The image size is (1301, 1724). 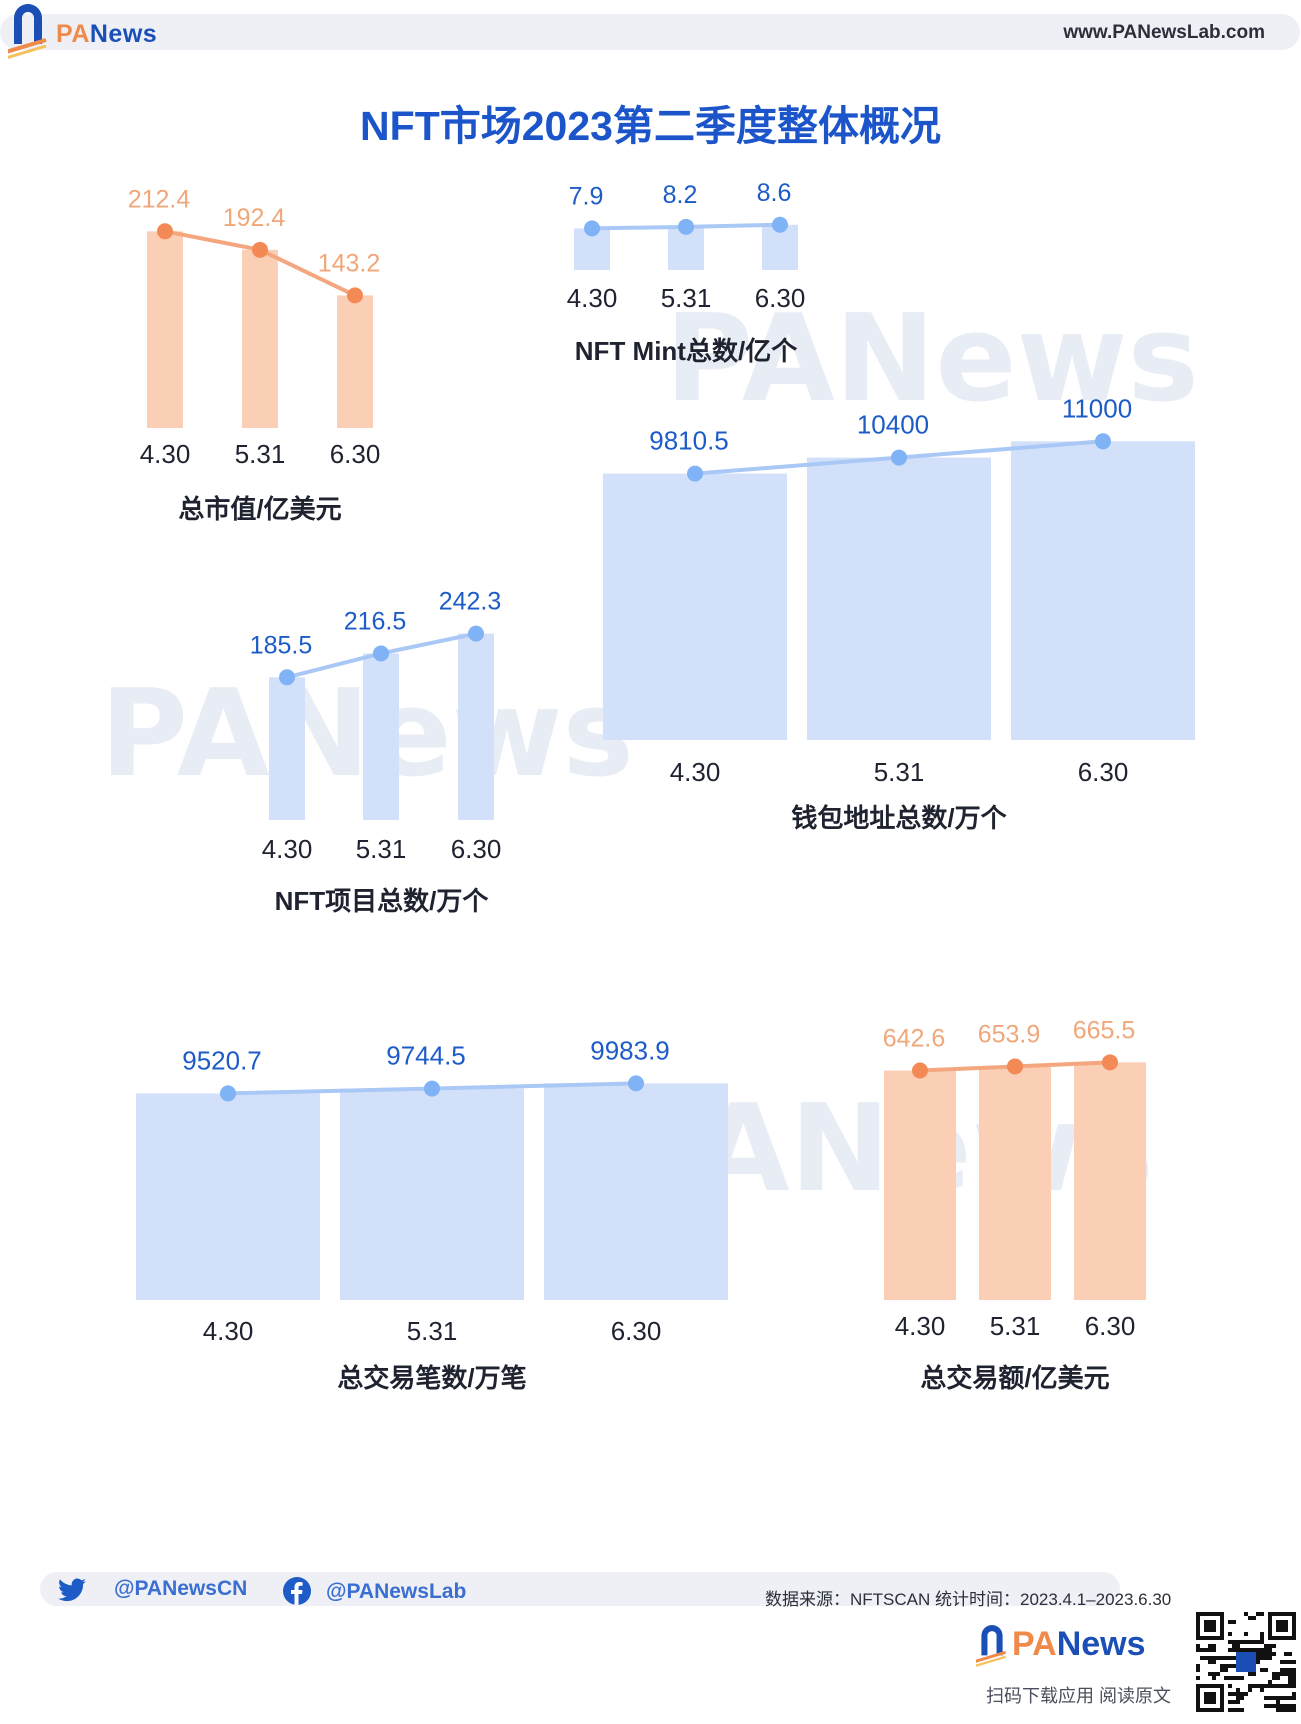 I want to click on data-label: 242.3, so click(x=470, y=602).